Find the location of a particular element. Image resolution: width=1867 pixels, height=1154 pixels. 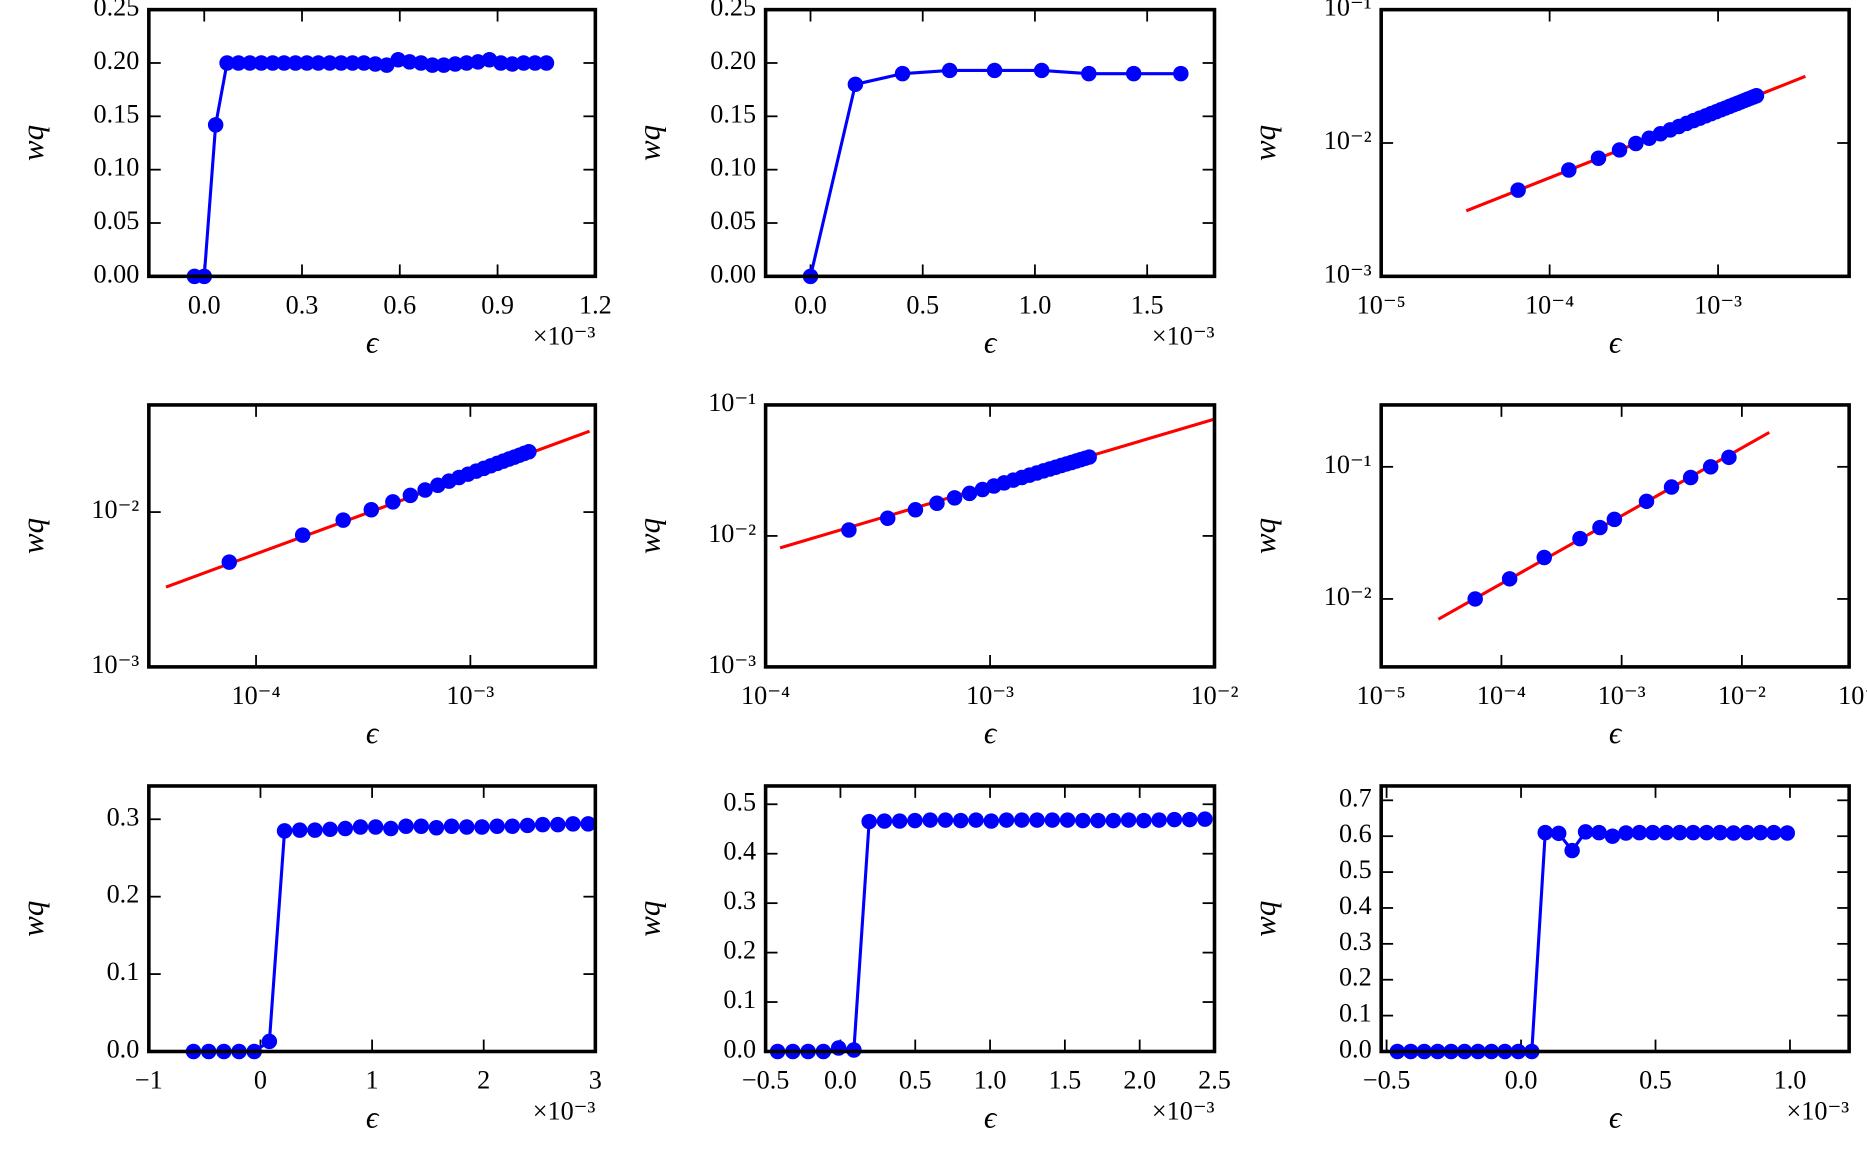

y-tick-label: 0.00 is located at coordinates (116, 273).